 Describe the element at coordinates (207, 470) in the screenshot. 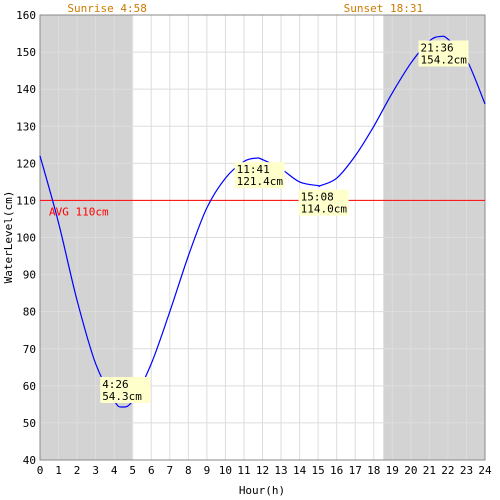

I see `x-tick-label: 9` at that location.